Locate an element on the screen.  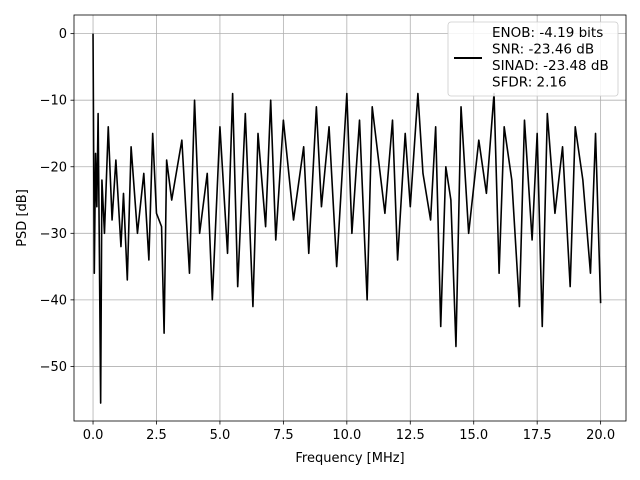
x-tick-label: 15.0 is located at coordinates (473, 435).